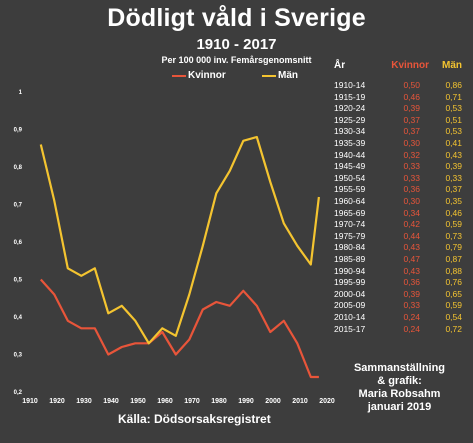 Image resolution: width=473 pixels, height=443 pixels. What do you see at coordinates (411, 212) in the screenshot?
I see `table-cell-kvinnor: 0,34` at bounding box center [411, 212].